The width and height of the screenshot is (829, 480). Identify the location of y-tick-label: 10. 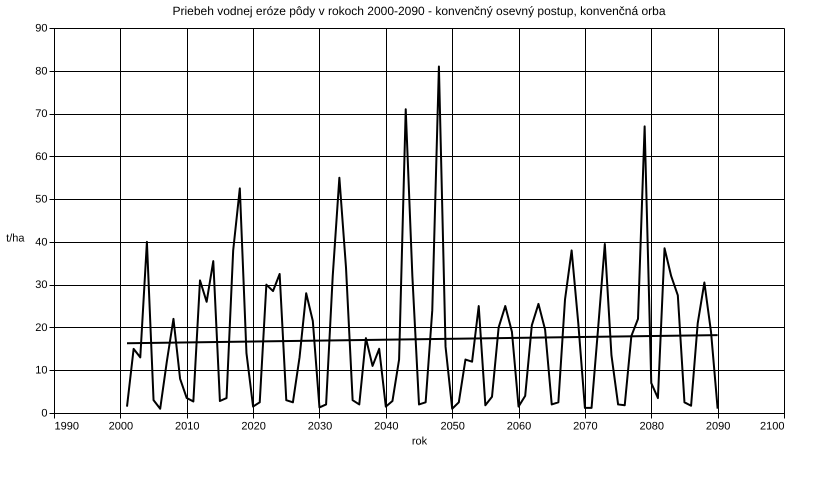
(41, 370).